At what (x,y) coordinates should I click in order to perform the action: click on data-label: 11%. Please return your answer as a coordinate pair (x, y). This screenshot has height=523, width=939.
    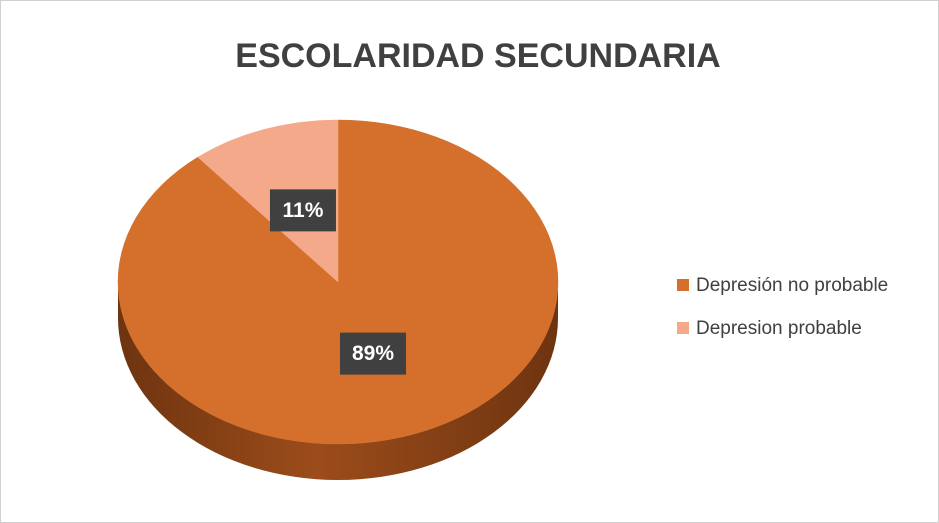
    Looking at the image, I should click on (303, 210).